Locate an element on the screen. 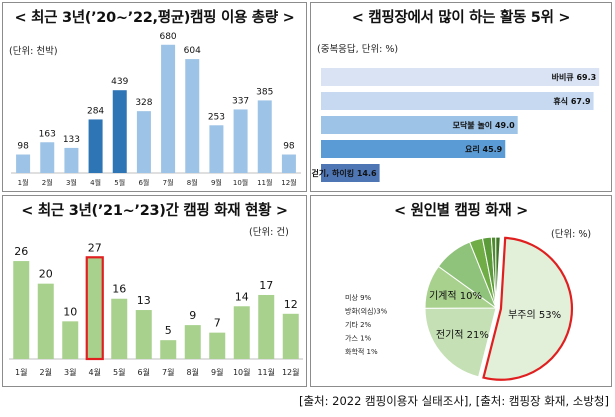 The image size is (615, 417). data-label: 253 is located at coordinates (216, 117).